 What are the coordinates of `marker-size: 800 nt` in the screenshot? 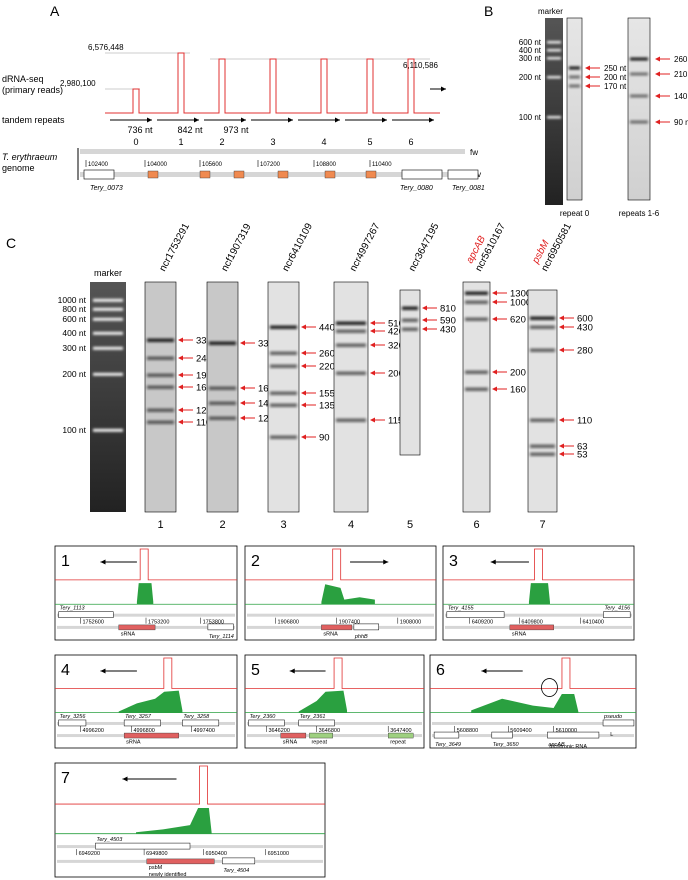 It's located at (74, 309).